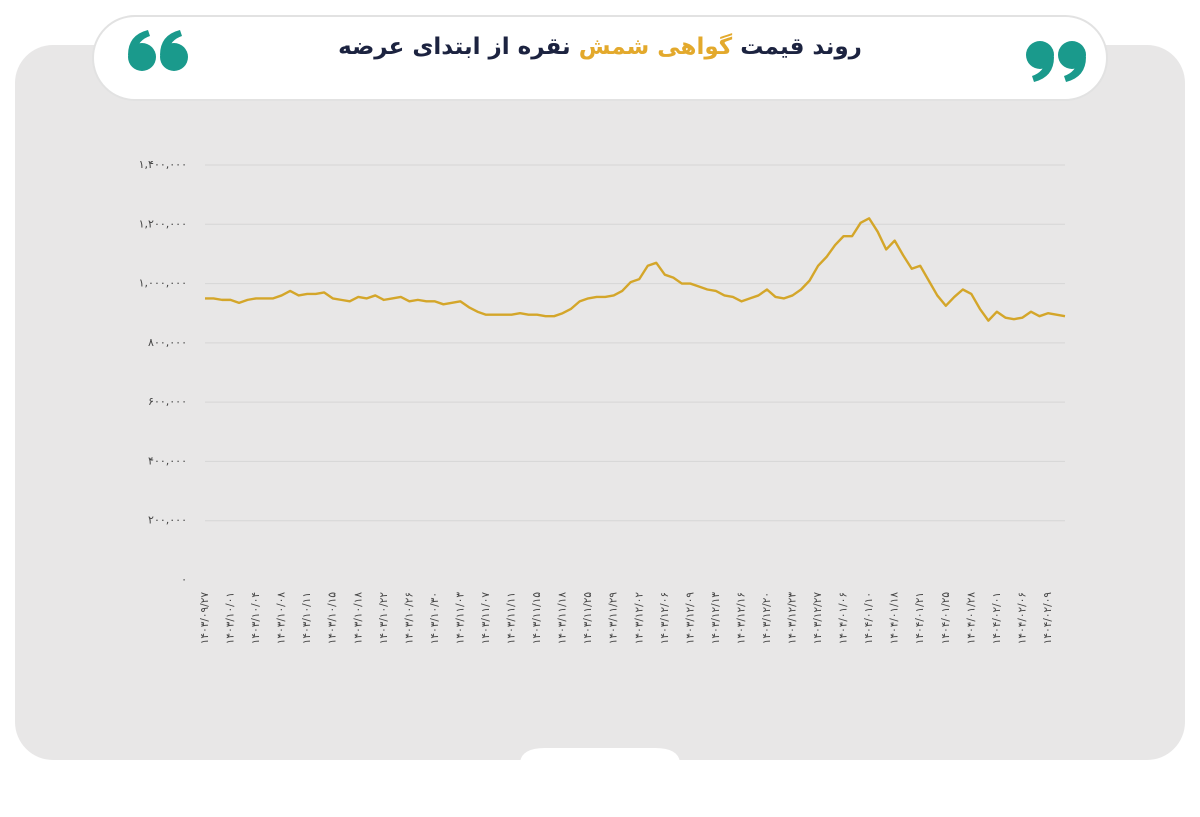 Image resolution: width=1200 pixels, height=817 pixels. What do you see at coordinates (435, 618) in the screenshot?
I see `x-tick-label: ۱۴۰۳/۱۰/۳۰` at bounding box center [435, 618].